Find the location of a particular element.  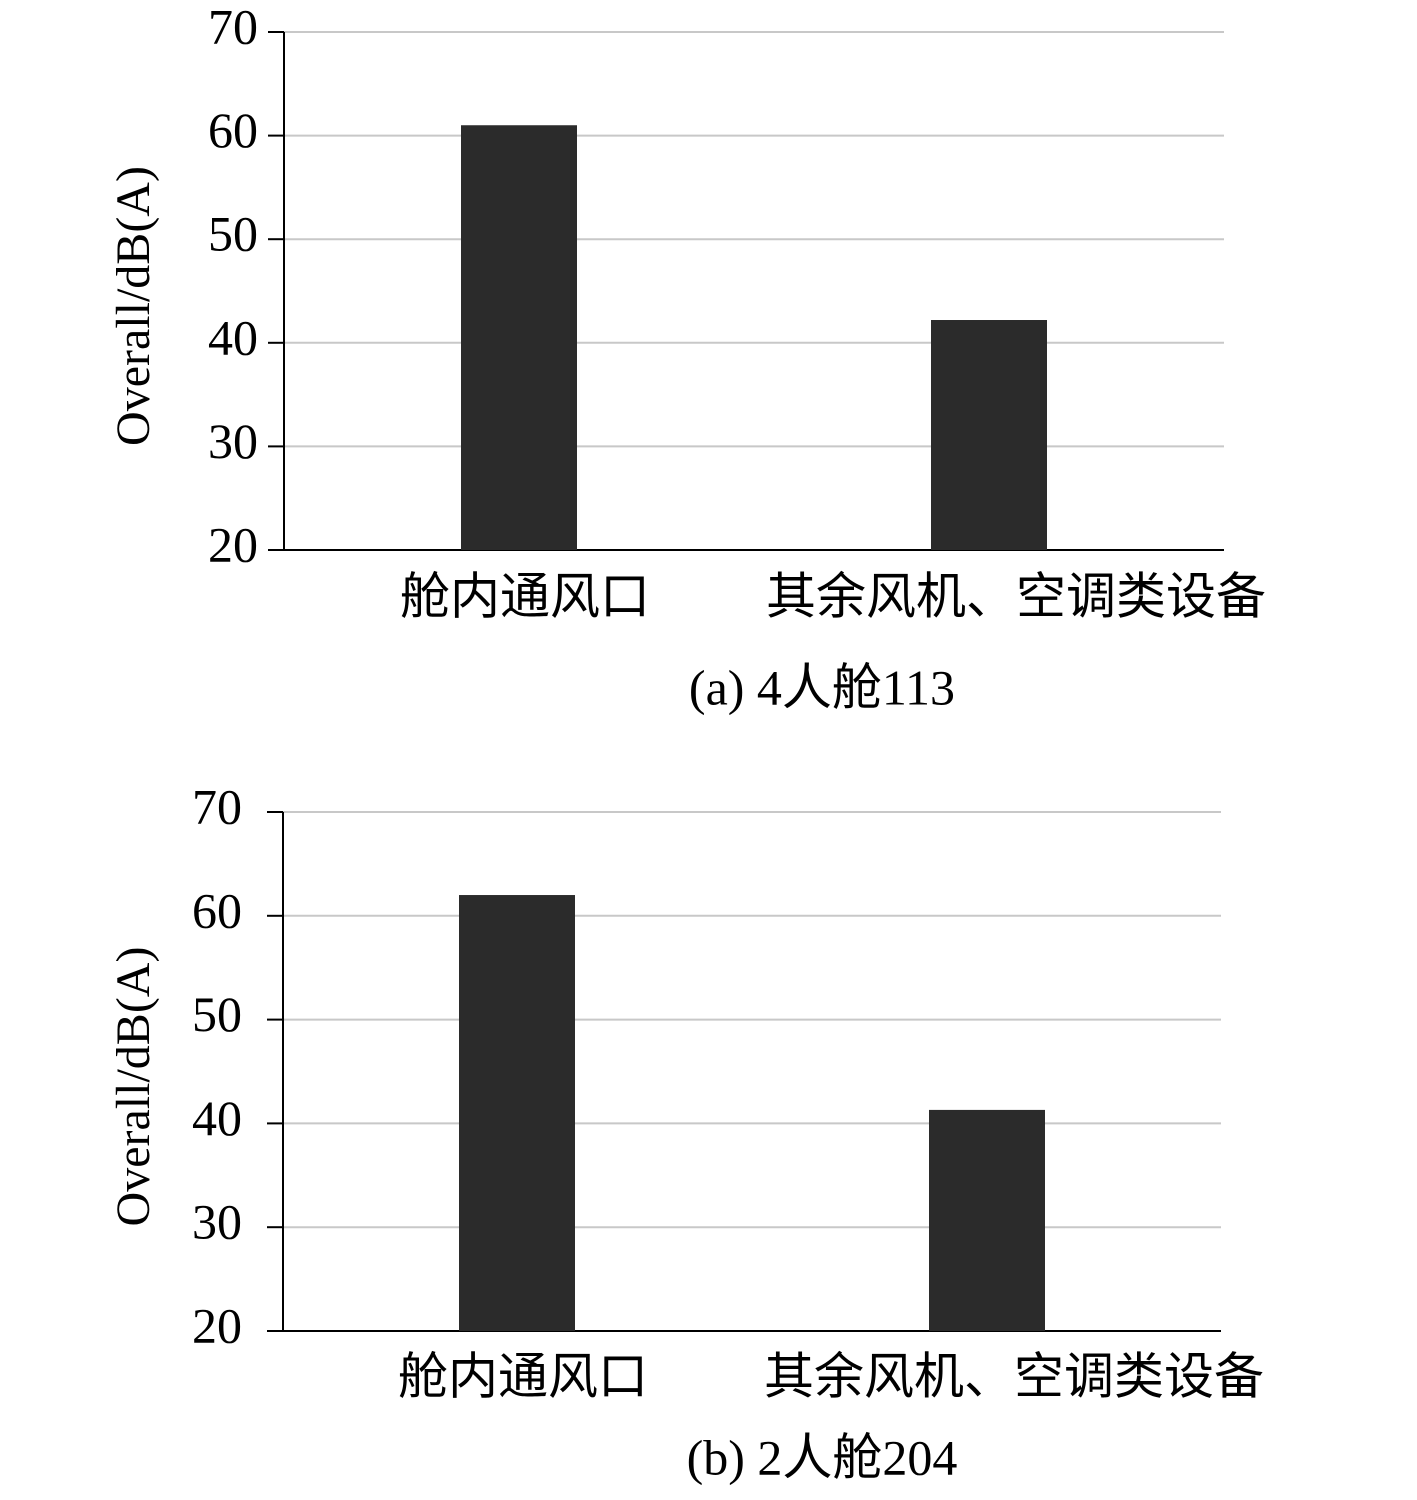

caption: (a) 4人舱113 is located at coordinates (822, 687).